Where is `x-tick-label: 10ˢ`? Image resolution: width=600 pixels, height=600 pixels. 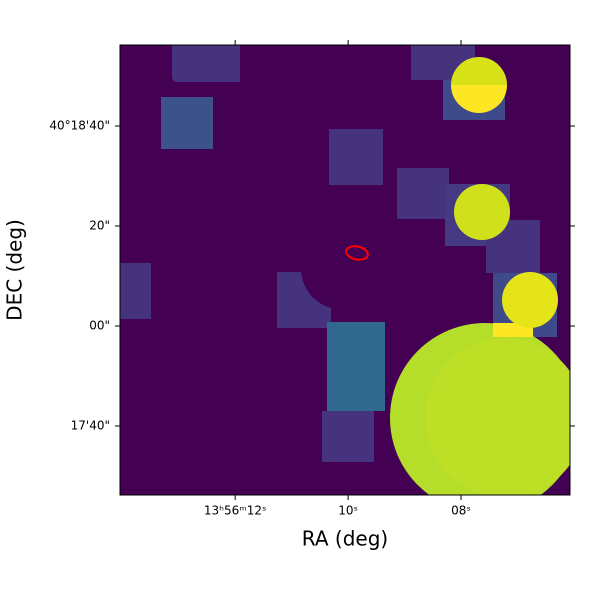
x-tick-label: 10ˢ is located at coordinates (348, 511).